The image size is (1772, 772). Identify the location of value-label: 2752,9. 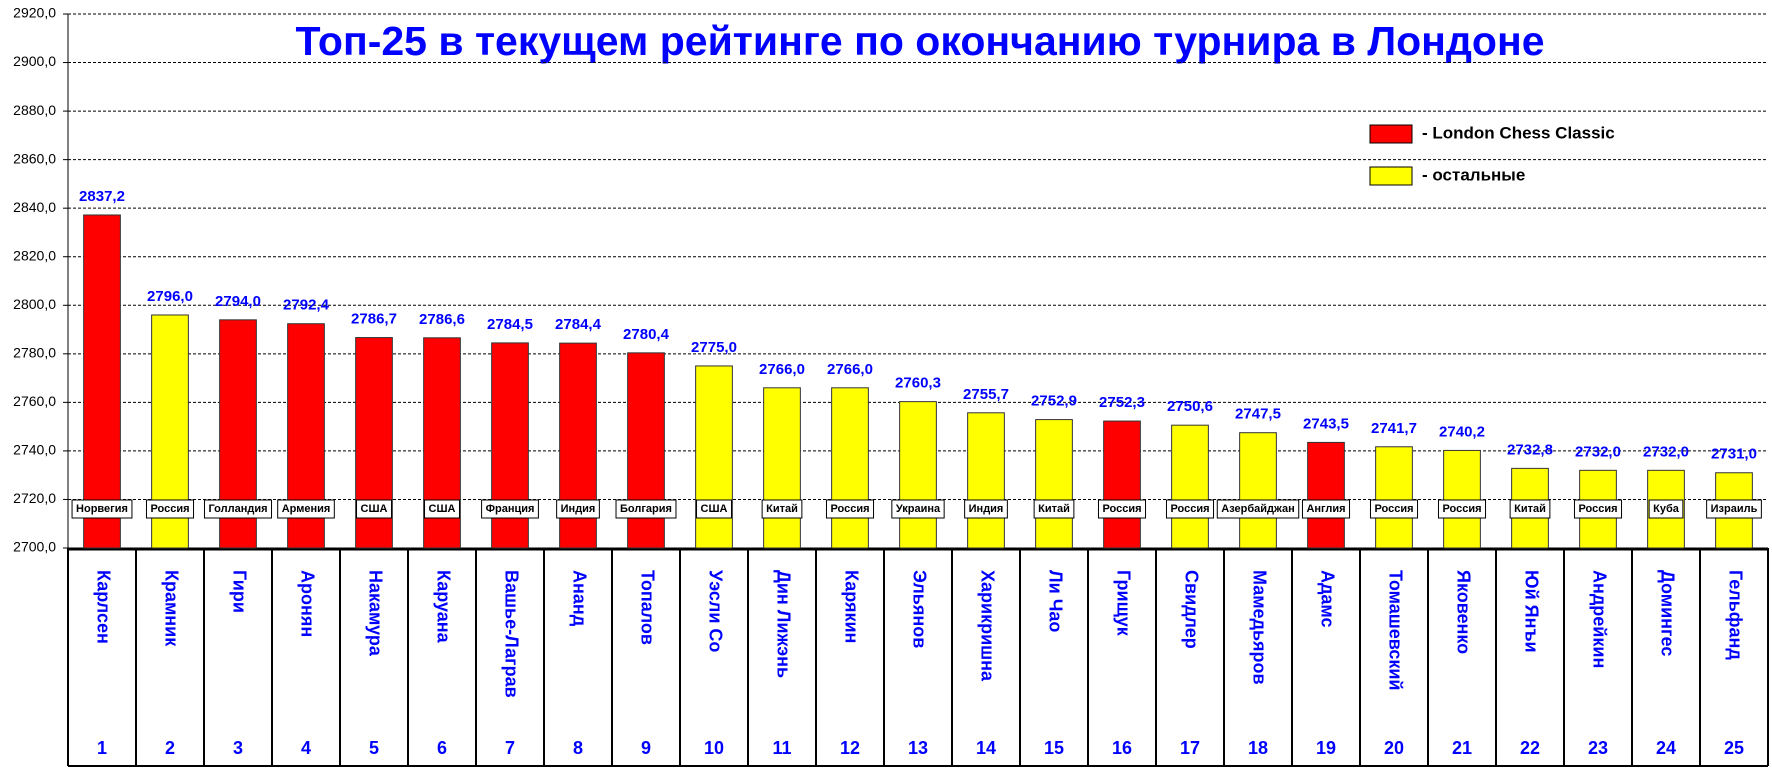
(1054, 401).